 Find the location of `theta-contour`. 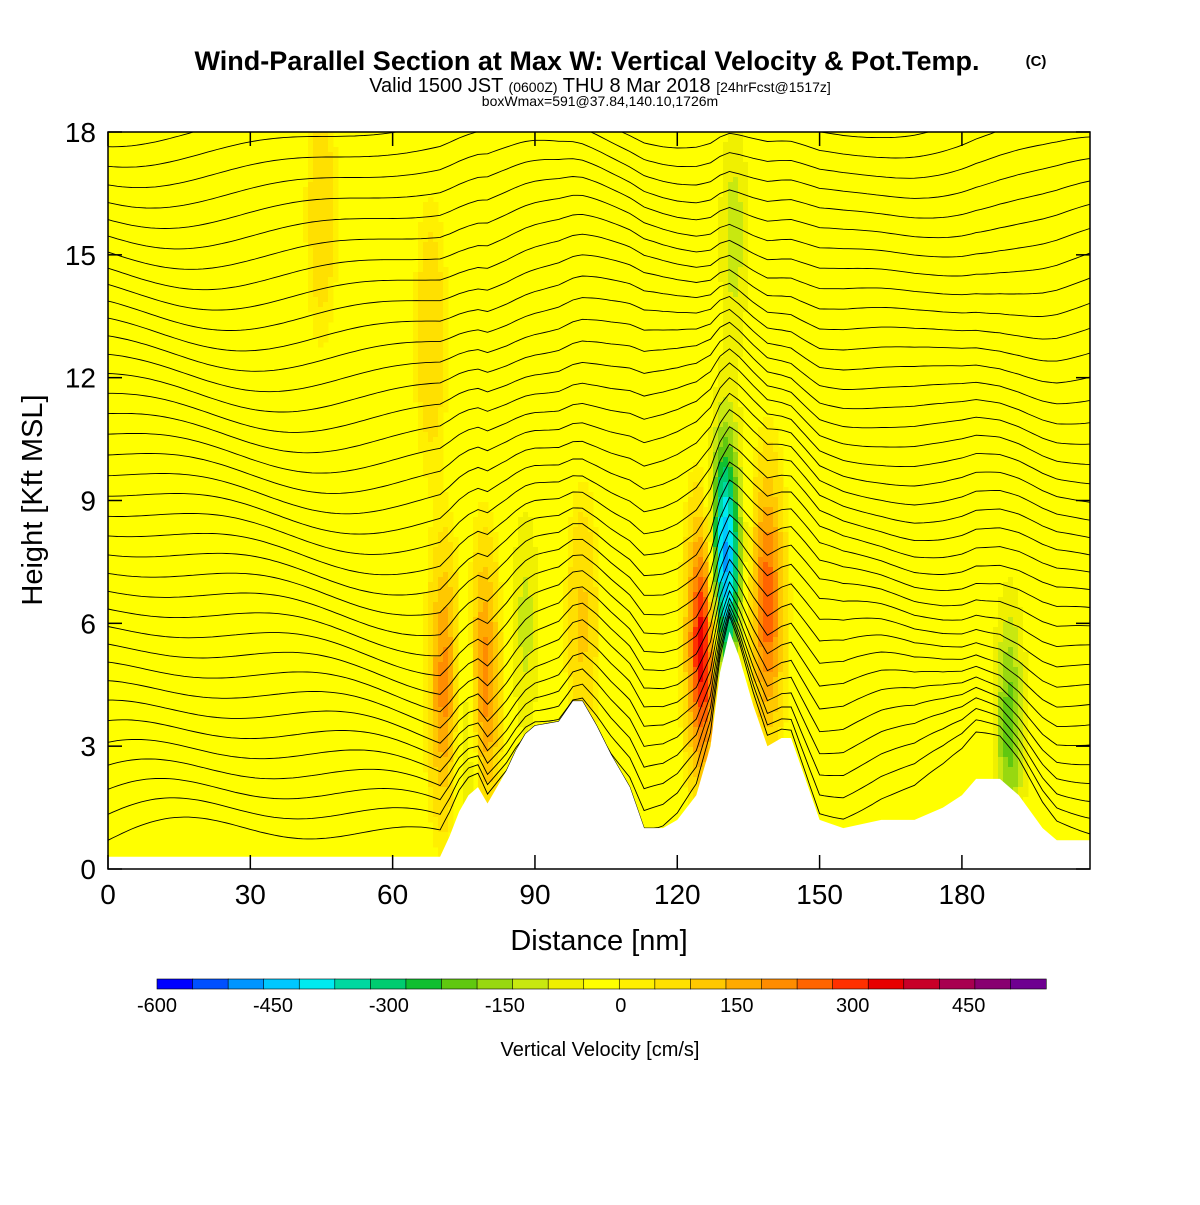

theta-contour is located at coordinates (599, 619).